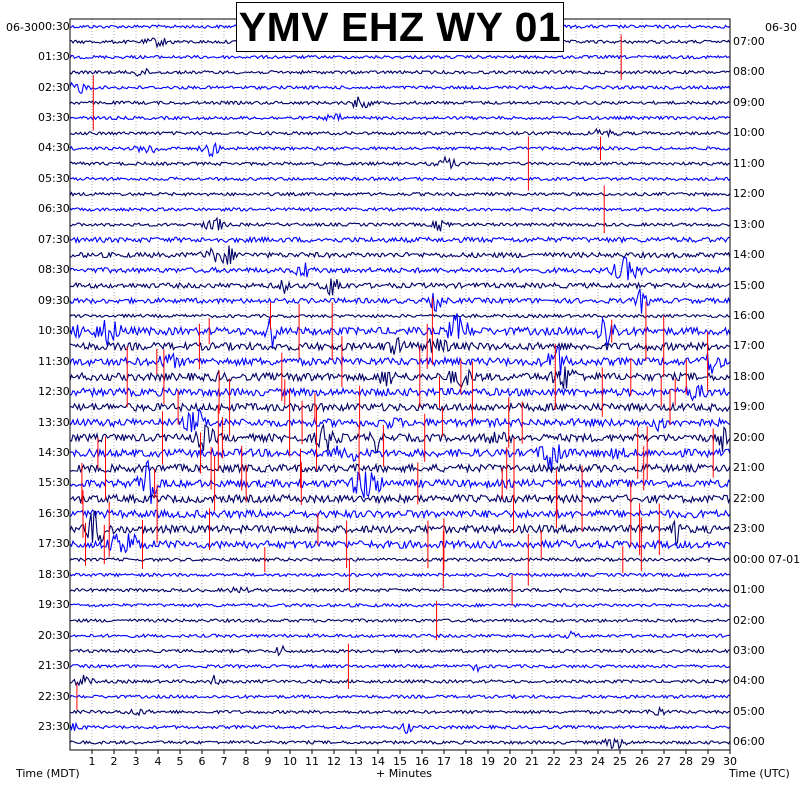  I want to click on y-tick-label-left: 02:30, so click(54, 87).